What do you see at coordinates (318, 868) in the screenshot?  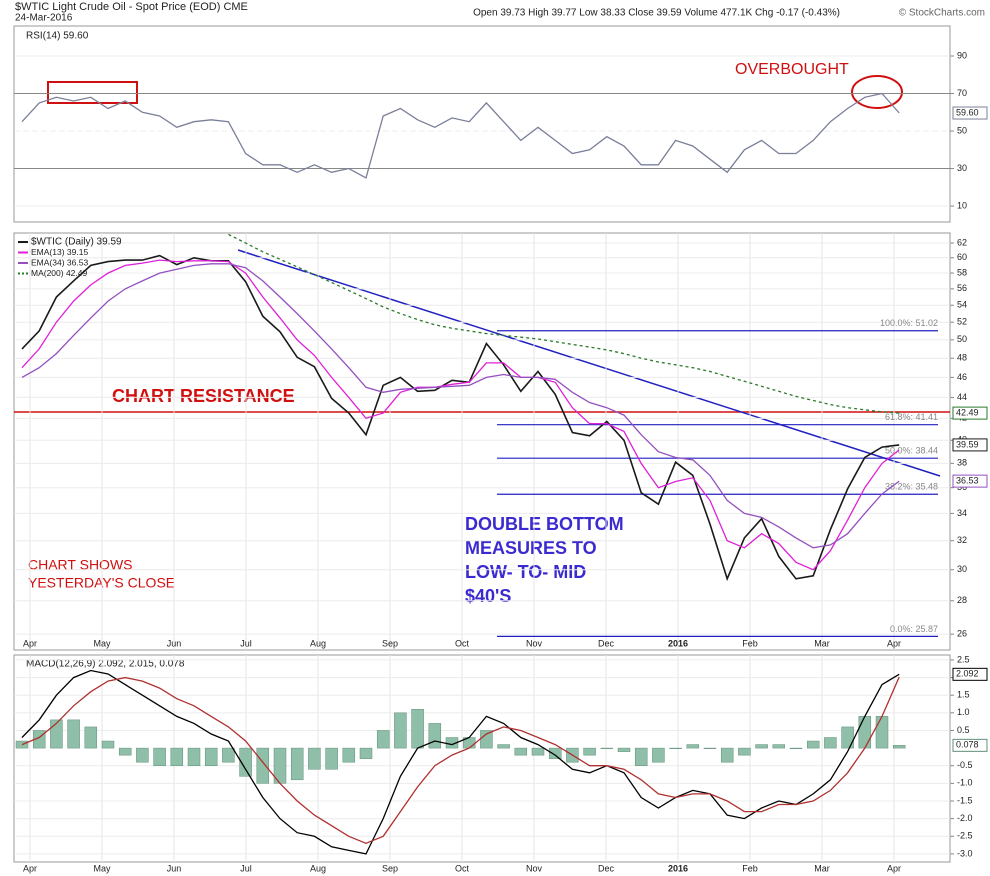 I see `x-tick-label: Aug` at bounding box center [318, 868].